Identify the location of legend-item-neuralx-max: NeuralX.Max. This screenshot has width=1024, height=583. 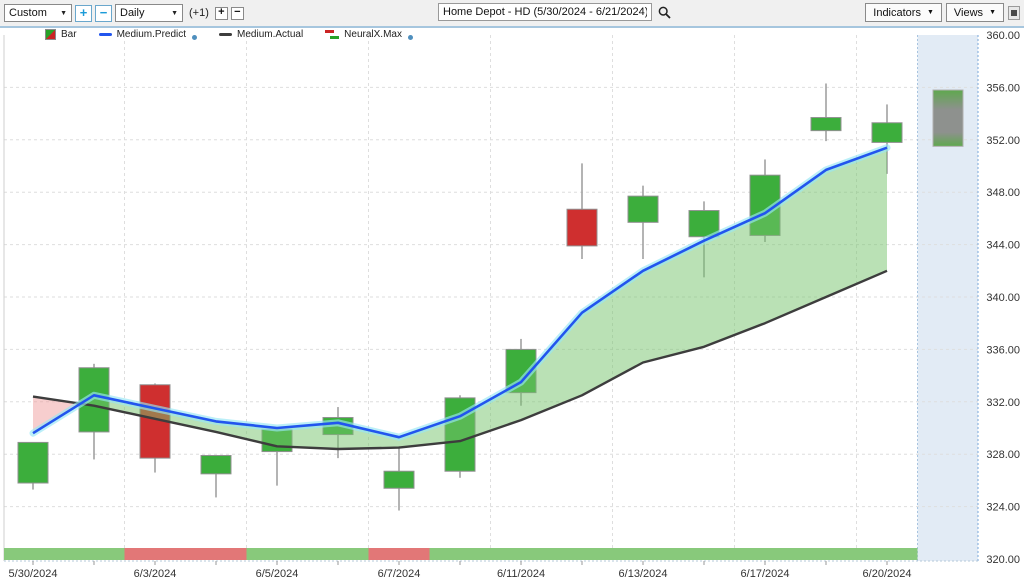
(369, 34).